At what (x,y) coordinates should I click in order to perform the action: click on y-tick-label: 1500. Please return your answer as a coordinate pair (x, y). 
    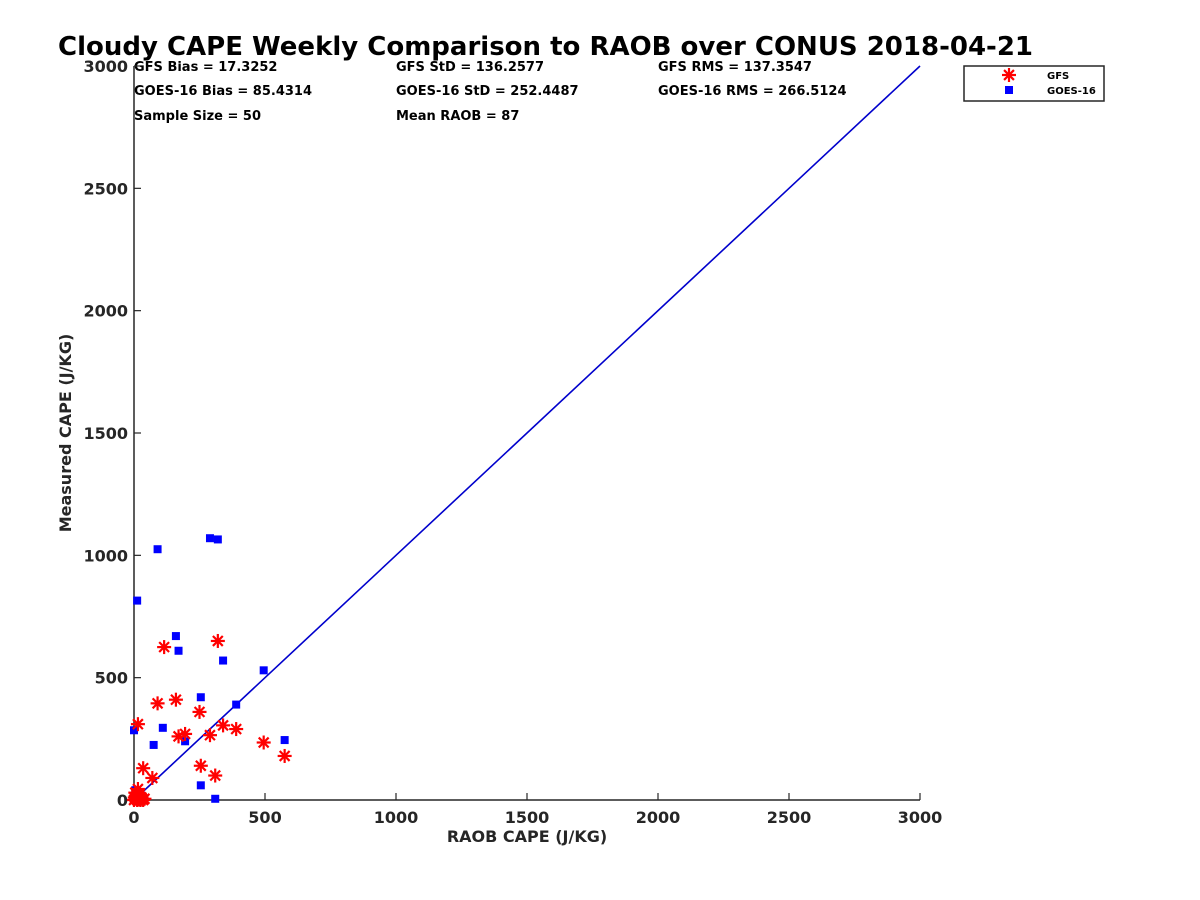
    Looking at the image, I should click on (105, 433).